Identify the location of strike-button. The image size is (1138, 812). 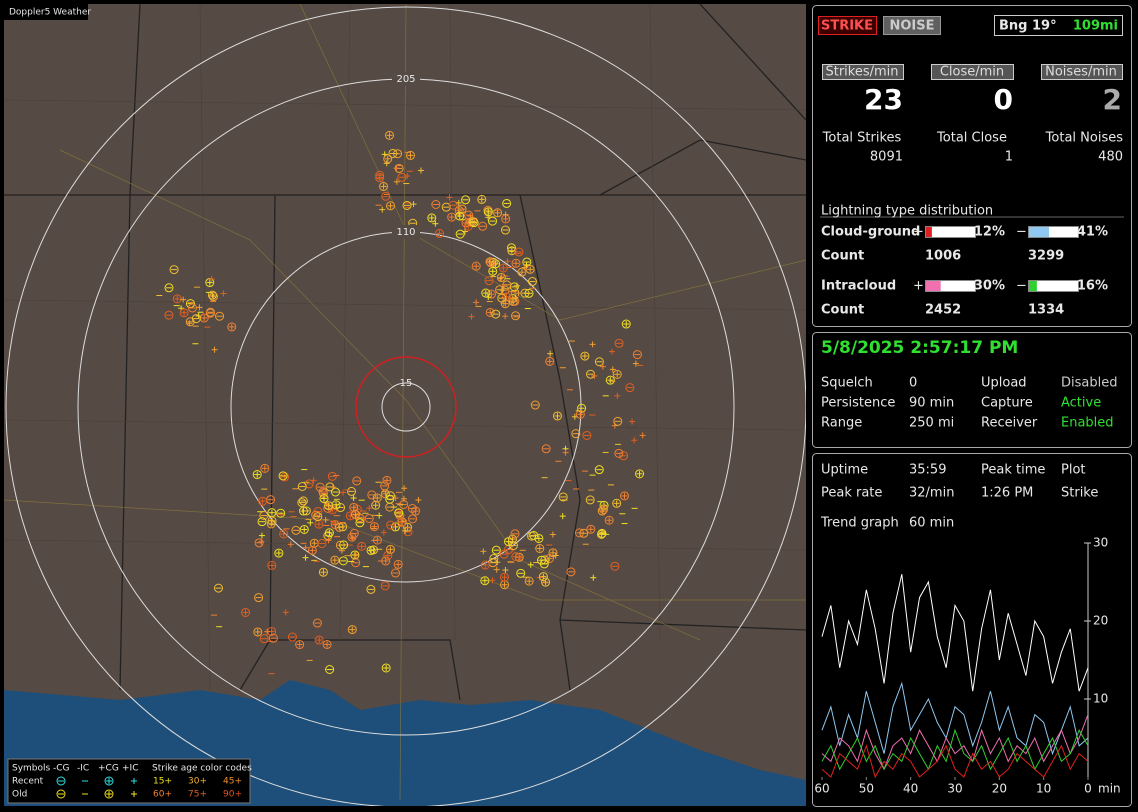
(847, 25).